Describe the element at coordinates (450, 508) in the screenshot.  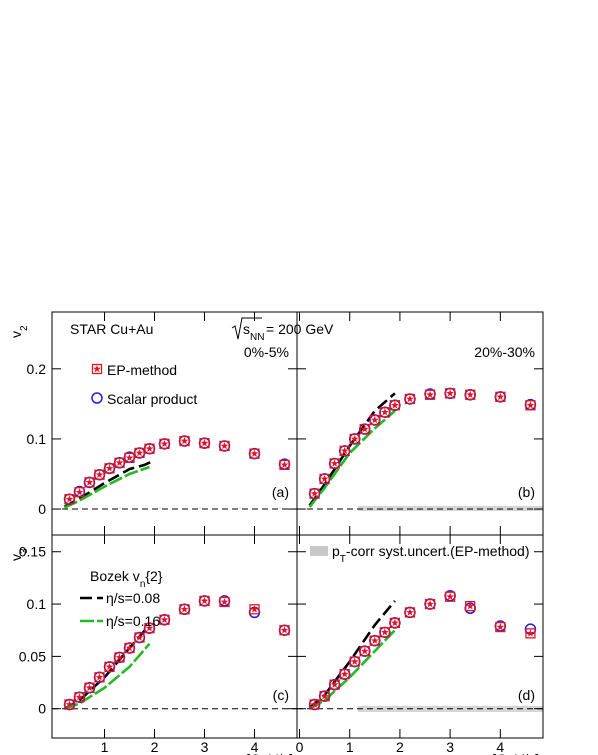
I see `syst-band` at that location.